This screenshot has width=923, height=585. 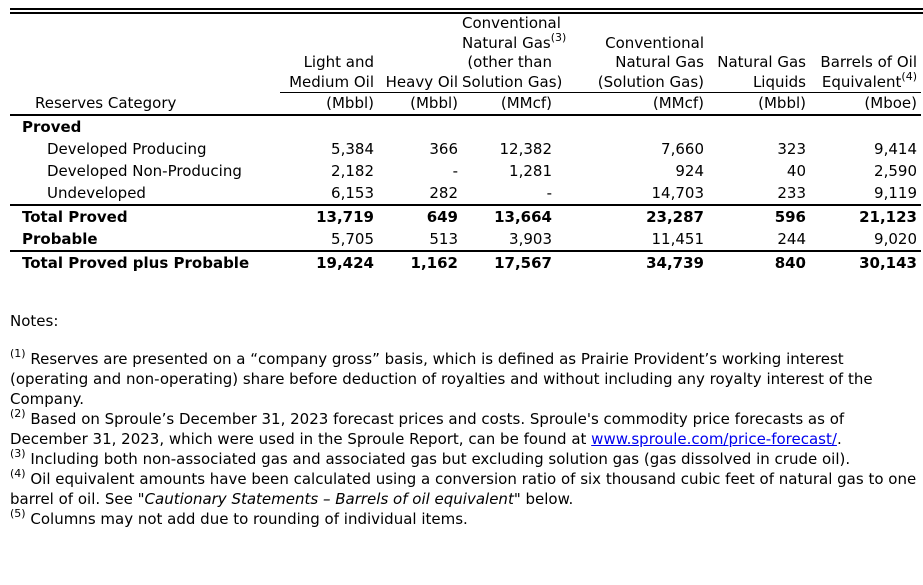 What do you see at coordinates (144, 170) in the screenshot?
I see `row-label: Developed Non-Producing` at bounding box center [144, 170].